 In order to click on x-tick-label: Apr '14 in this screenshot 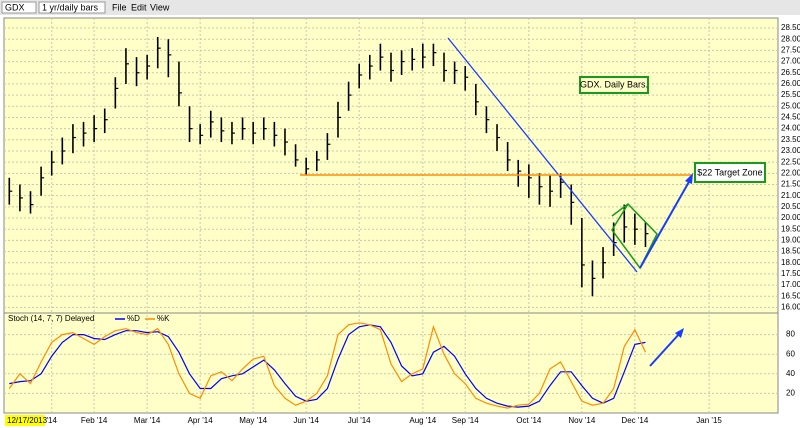, I will do `click(201, 420)`.